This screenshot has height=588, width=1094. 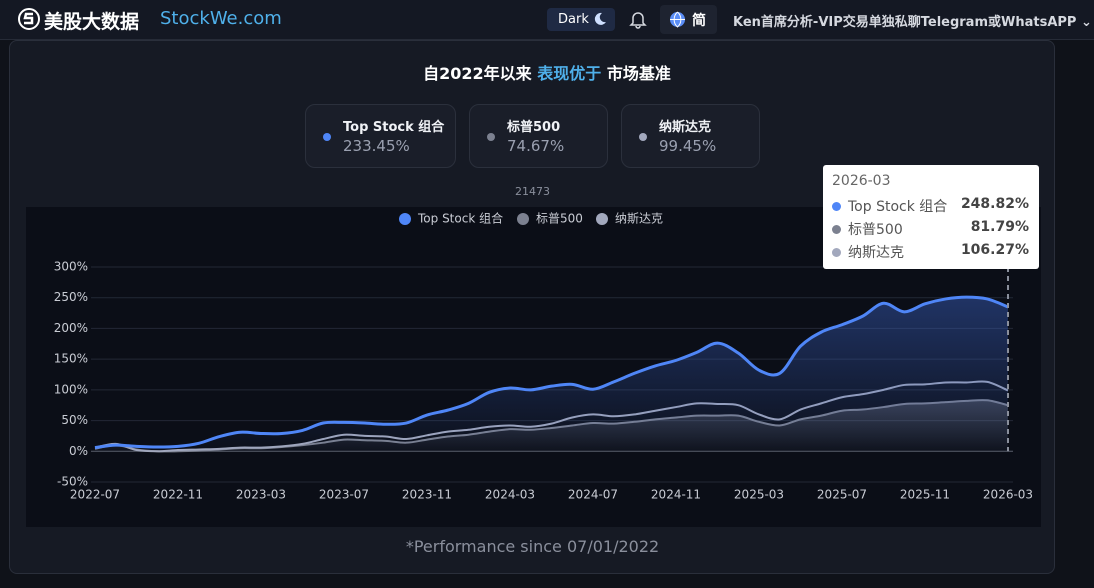 I want to click on tooltip-value: 81.79%, so click(x=999, y=227).